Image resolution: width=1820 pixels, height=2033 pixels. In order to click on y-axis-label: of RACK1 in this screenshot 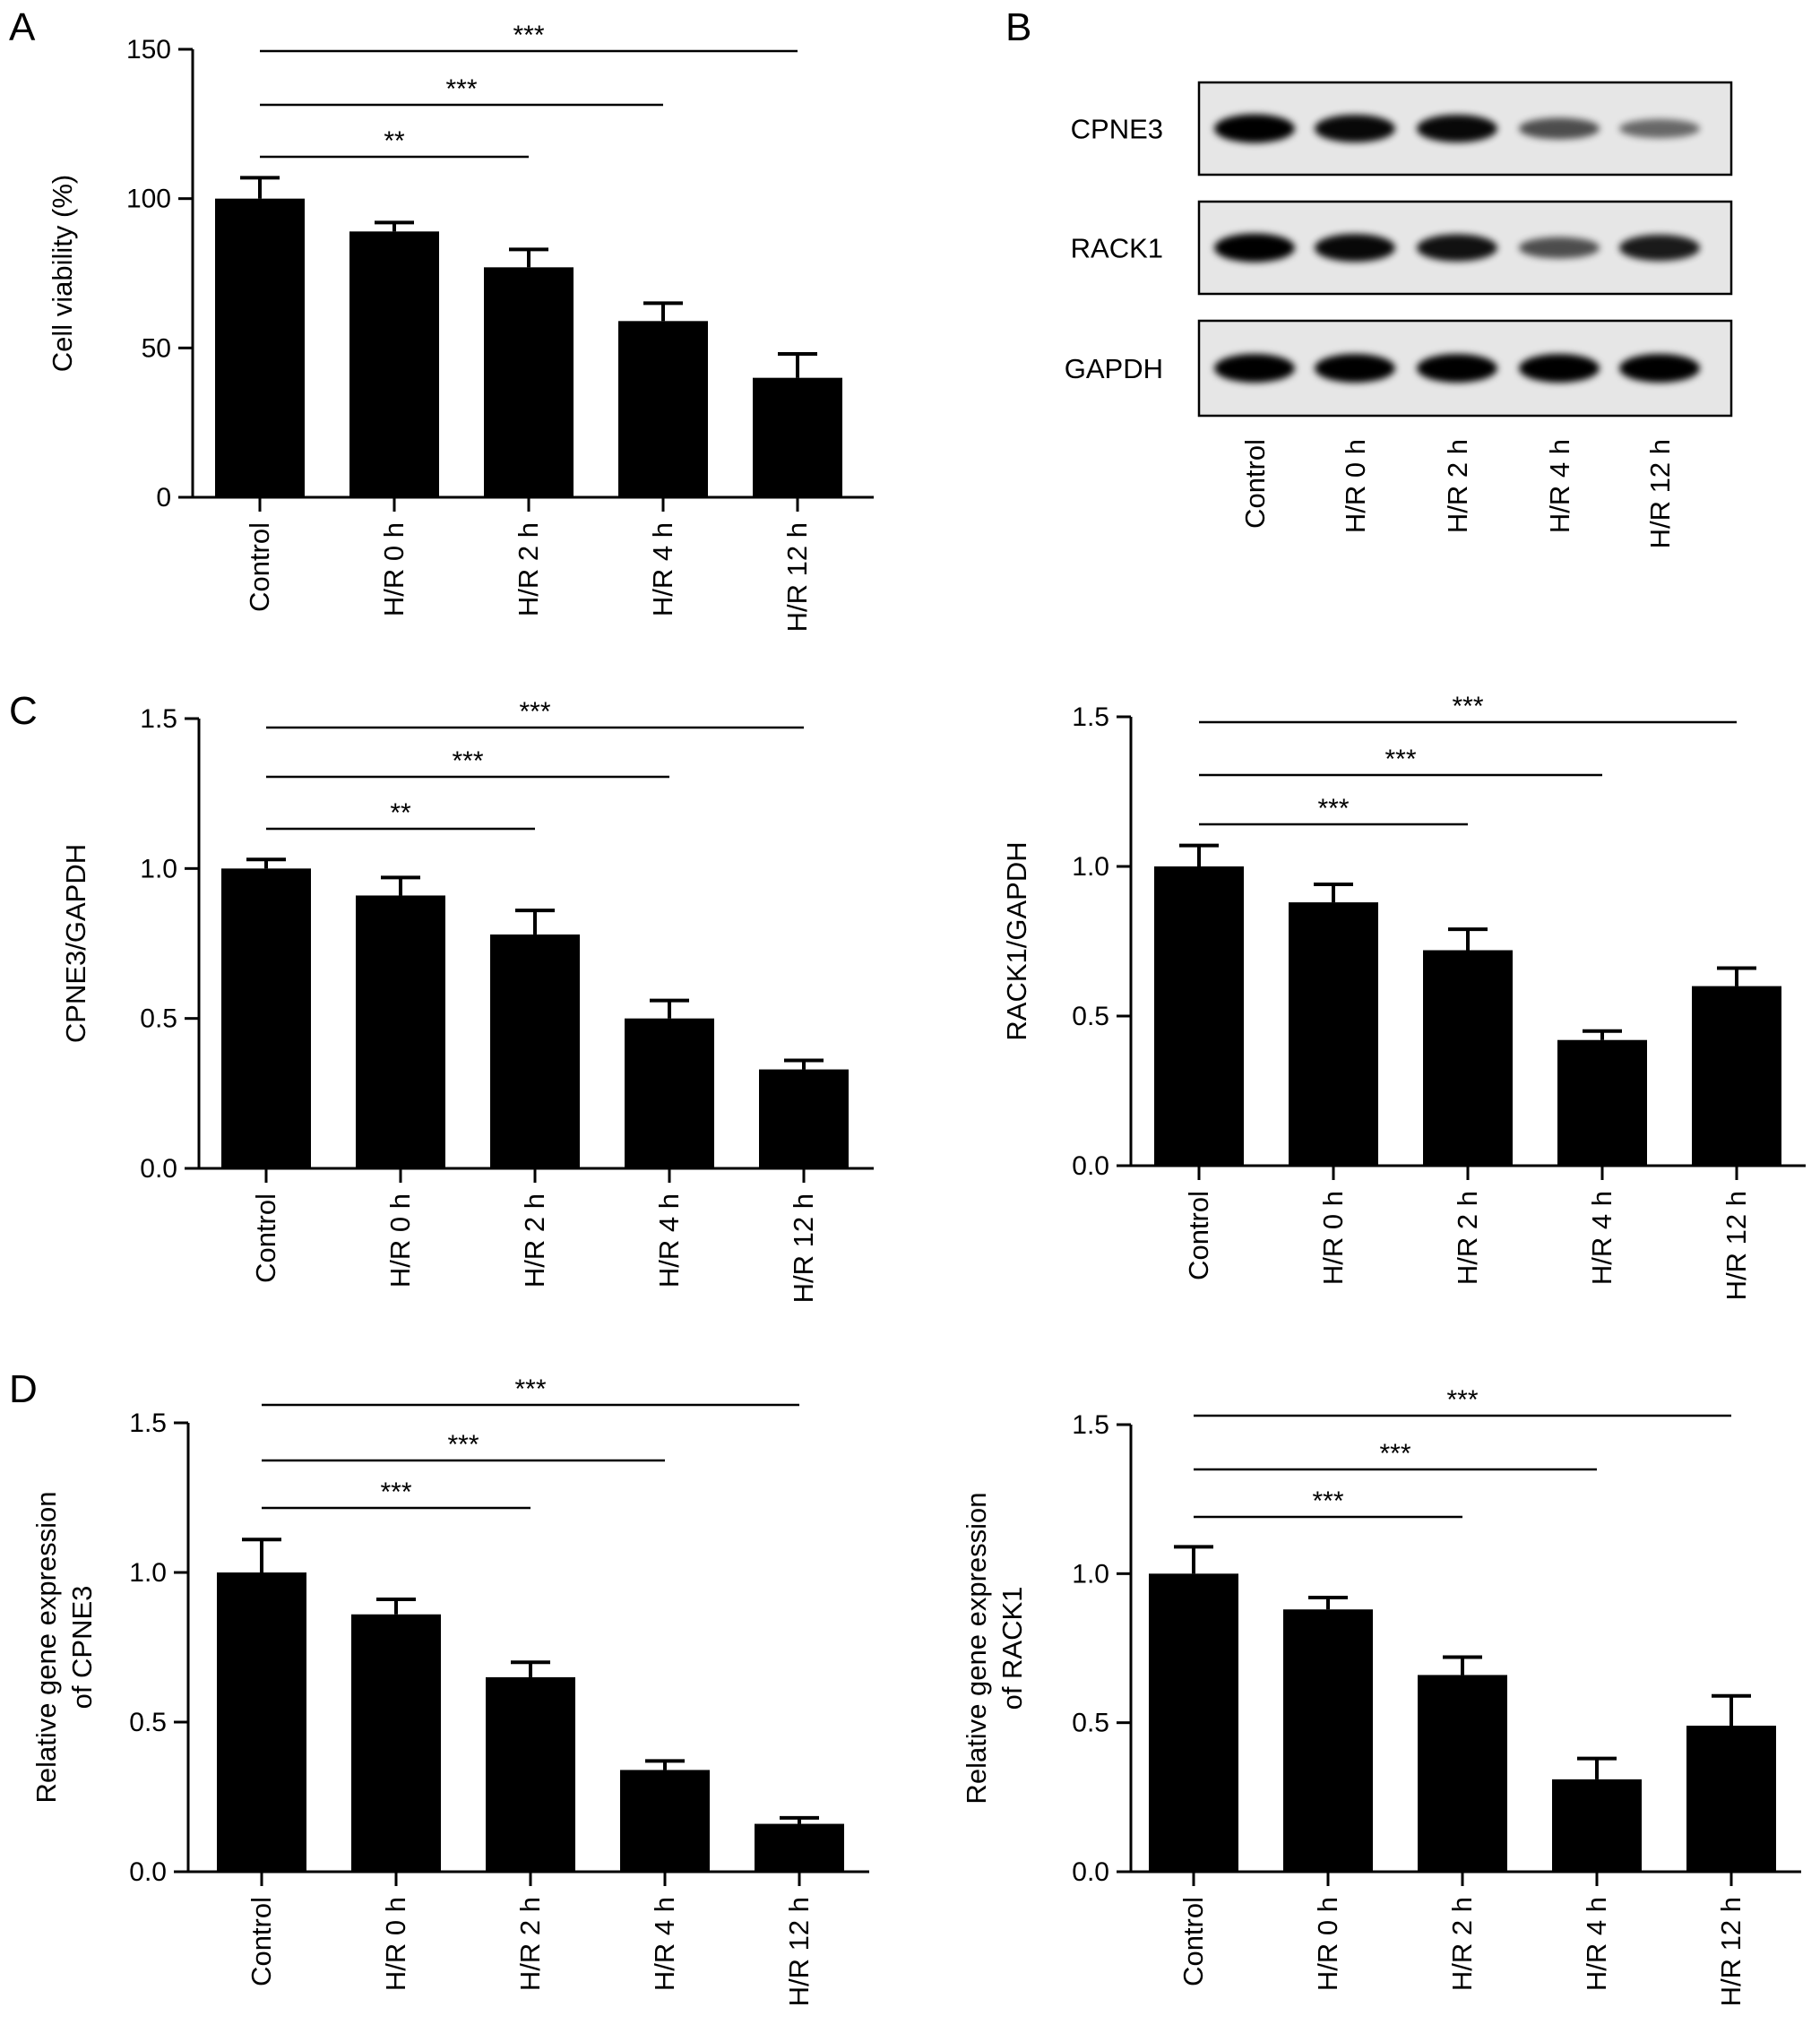, I will do `click(1012, 1648)`.